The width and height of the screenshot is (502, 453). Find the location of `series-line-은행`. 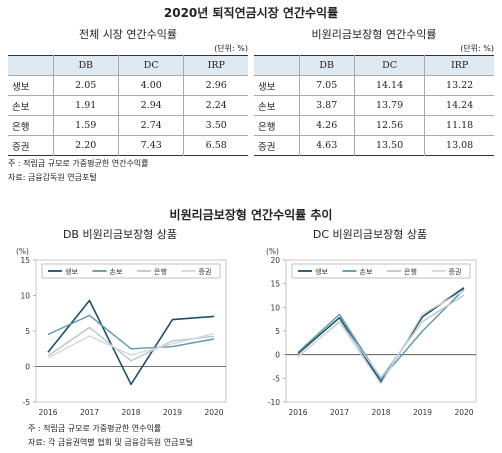

series-line-은행 is located at coordinates (131, 344).